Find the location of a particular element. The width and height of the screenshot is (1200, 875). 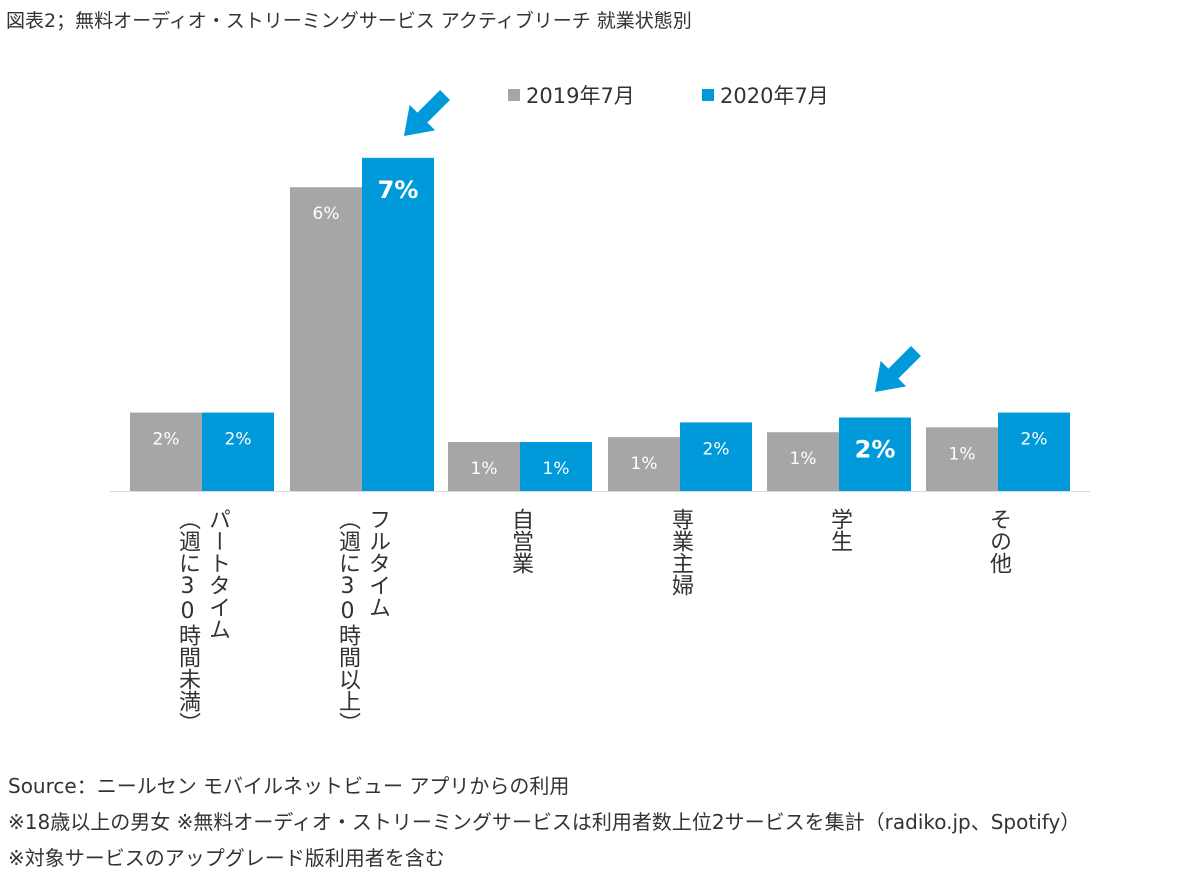

category-label-0: パートタイム （週に30時間未満） is located at coordinates (202, 621).